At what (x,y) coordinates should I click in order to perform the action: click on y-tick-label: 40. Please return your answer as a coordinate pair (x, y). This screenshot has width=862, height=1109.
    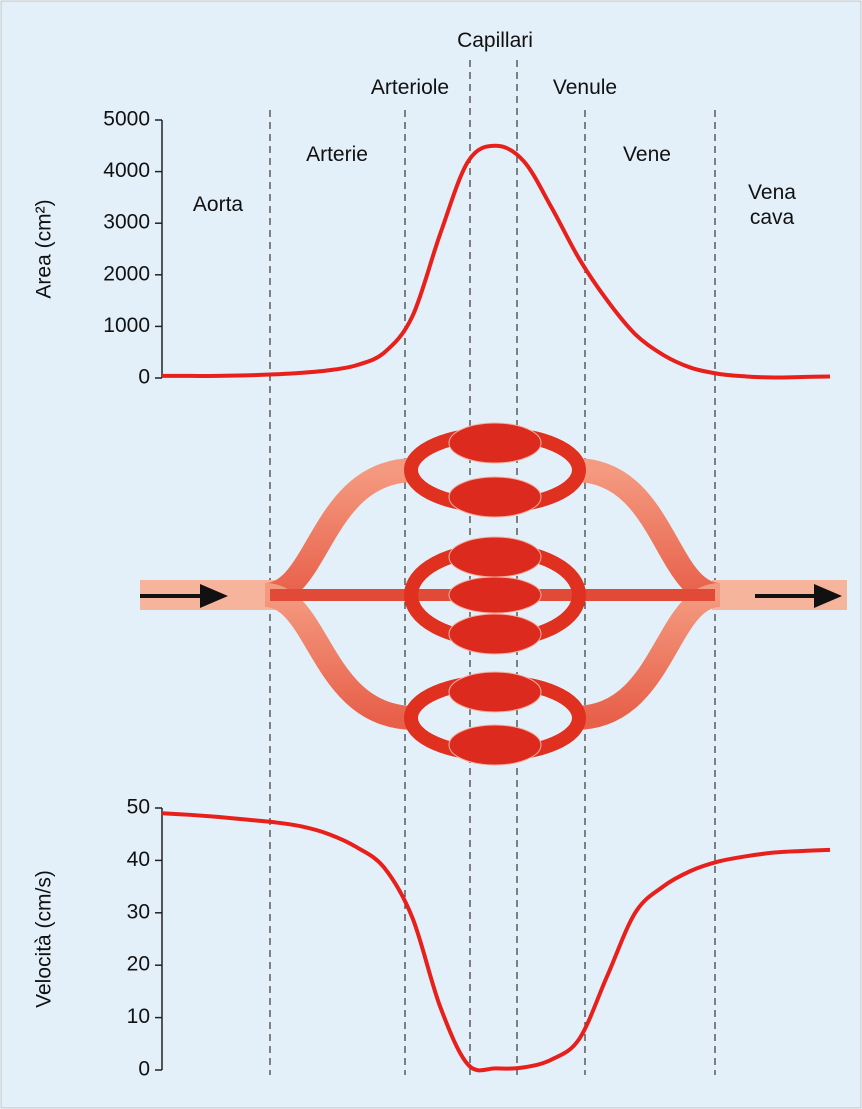
    Looking at the image, I should click on (138, 859).